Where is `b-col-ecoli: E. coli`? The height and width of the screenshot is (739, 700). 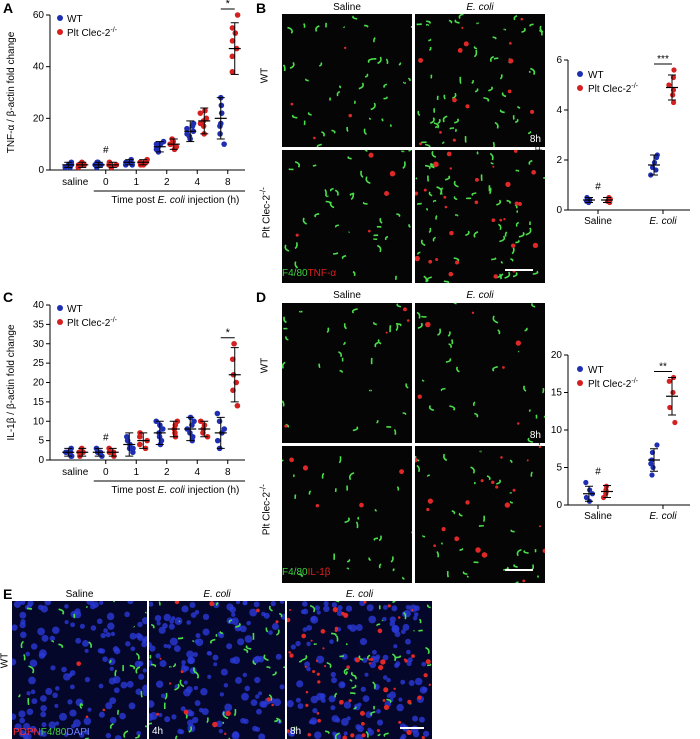 b-col-ecoli: E. coli is located at coordinates (480, 7).